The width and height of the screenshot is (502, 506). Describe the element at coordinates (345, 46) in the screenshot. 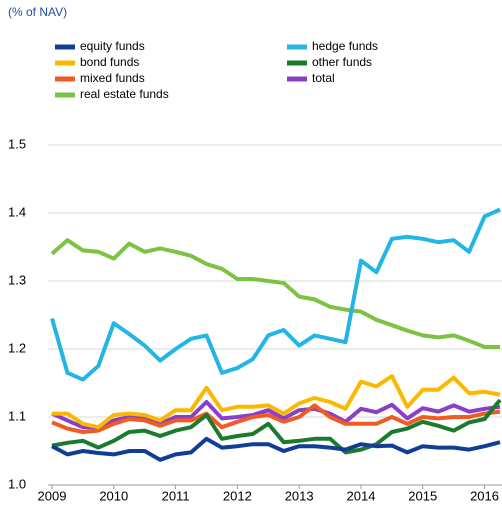

I see `legend-label: hedge funds` at that location.